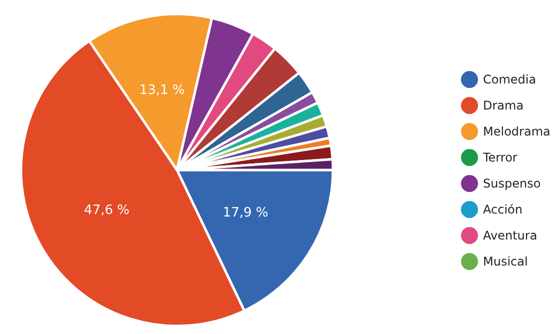 This screenshot has height=334, width=555. I want to click on legend-label: Suspenso, so click(512, 183).